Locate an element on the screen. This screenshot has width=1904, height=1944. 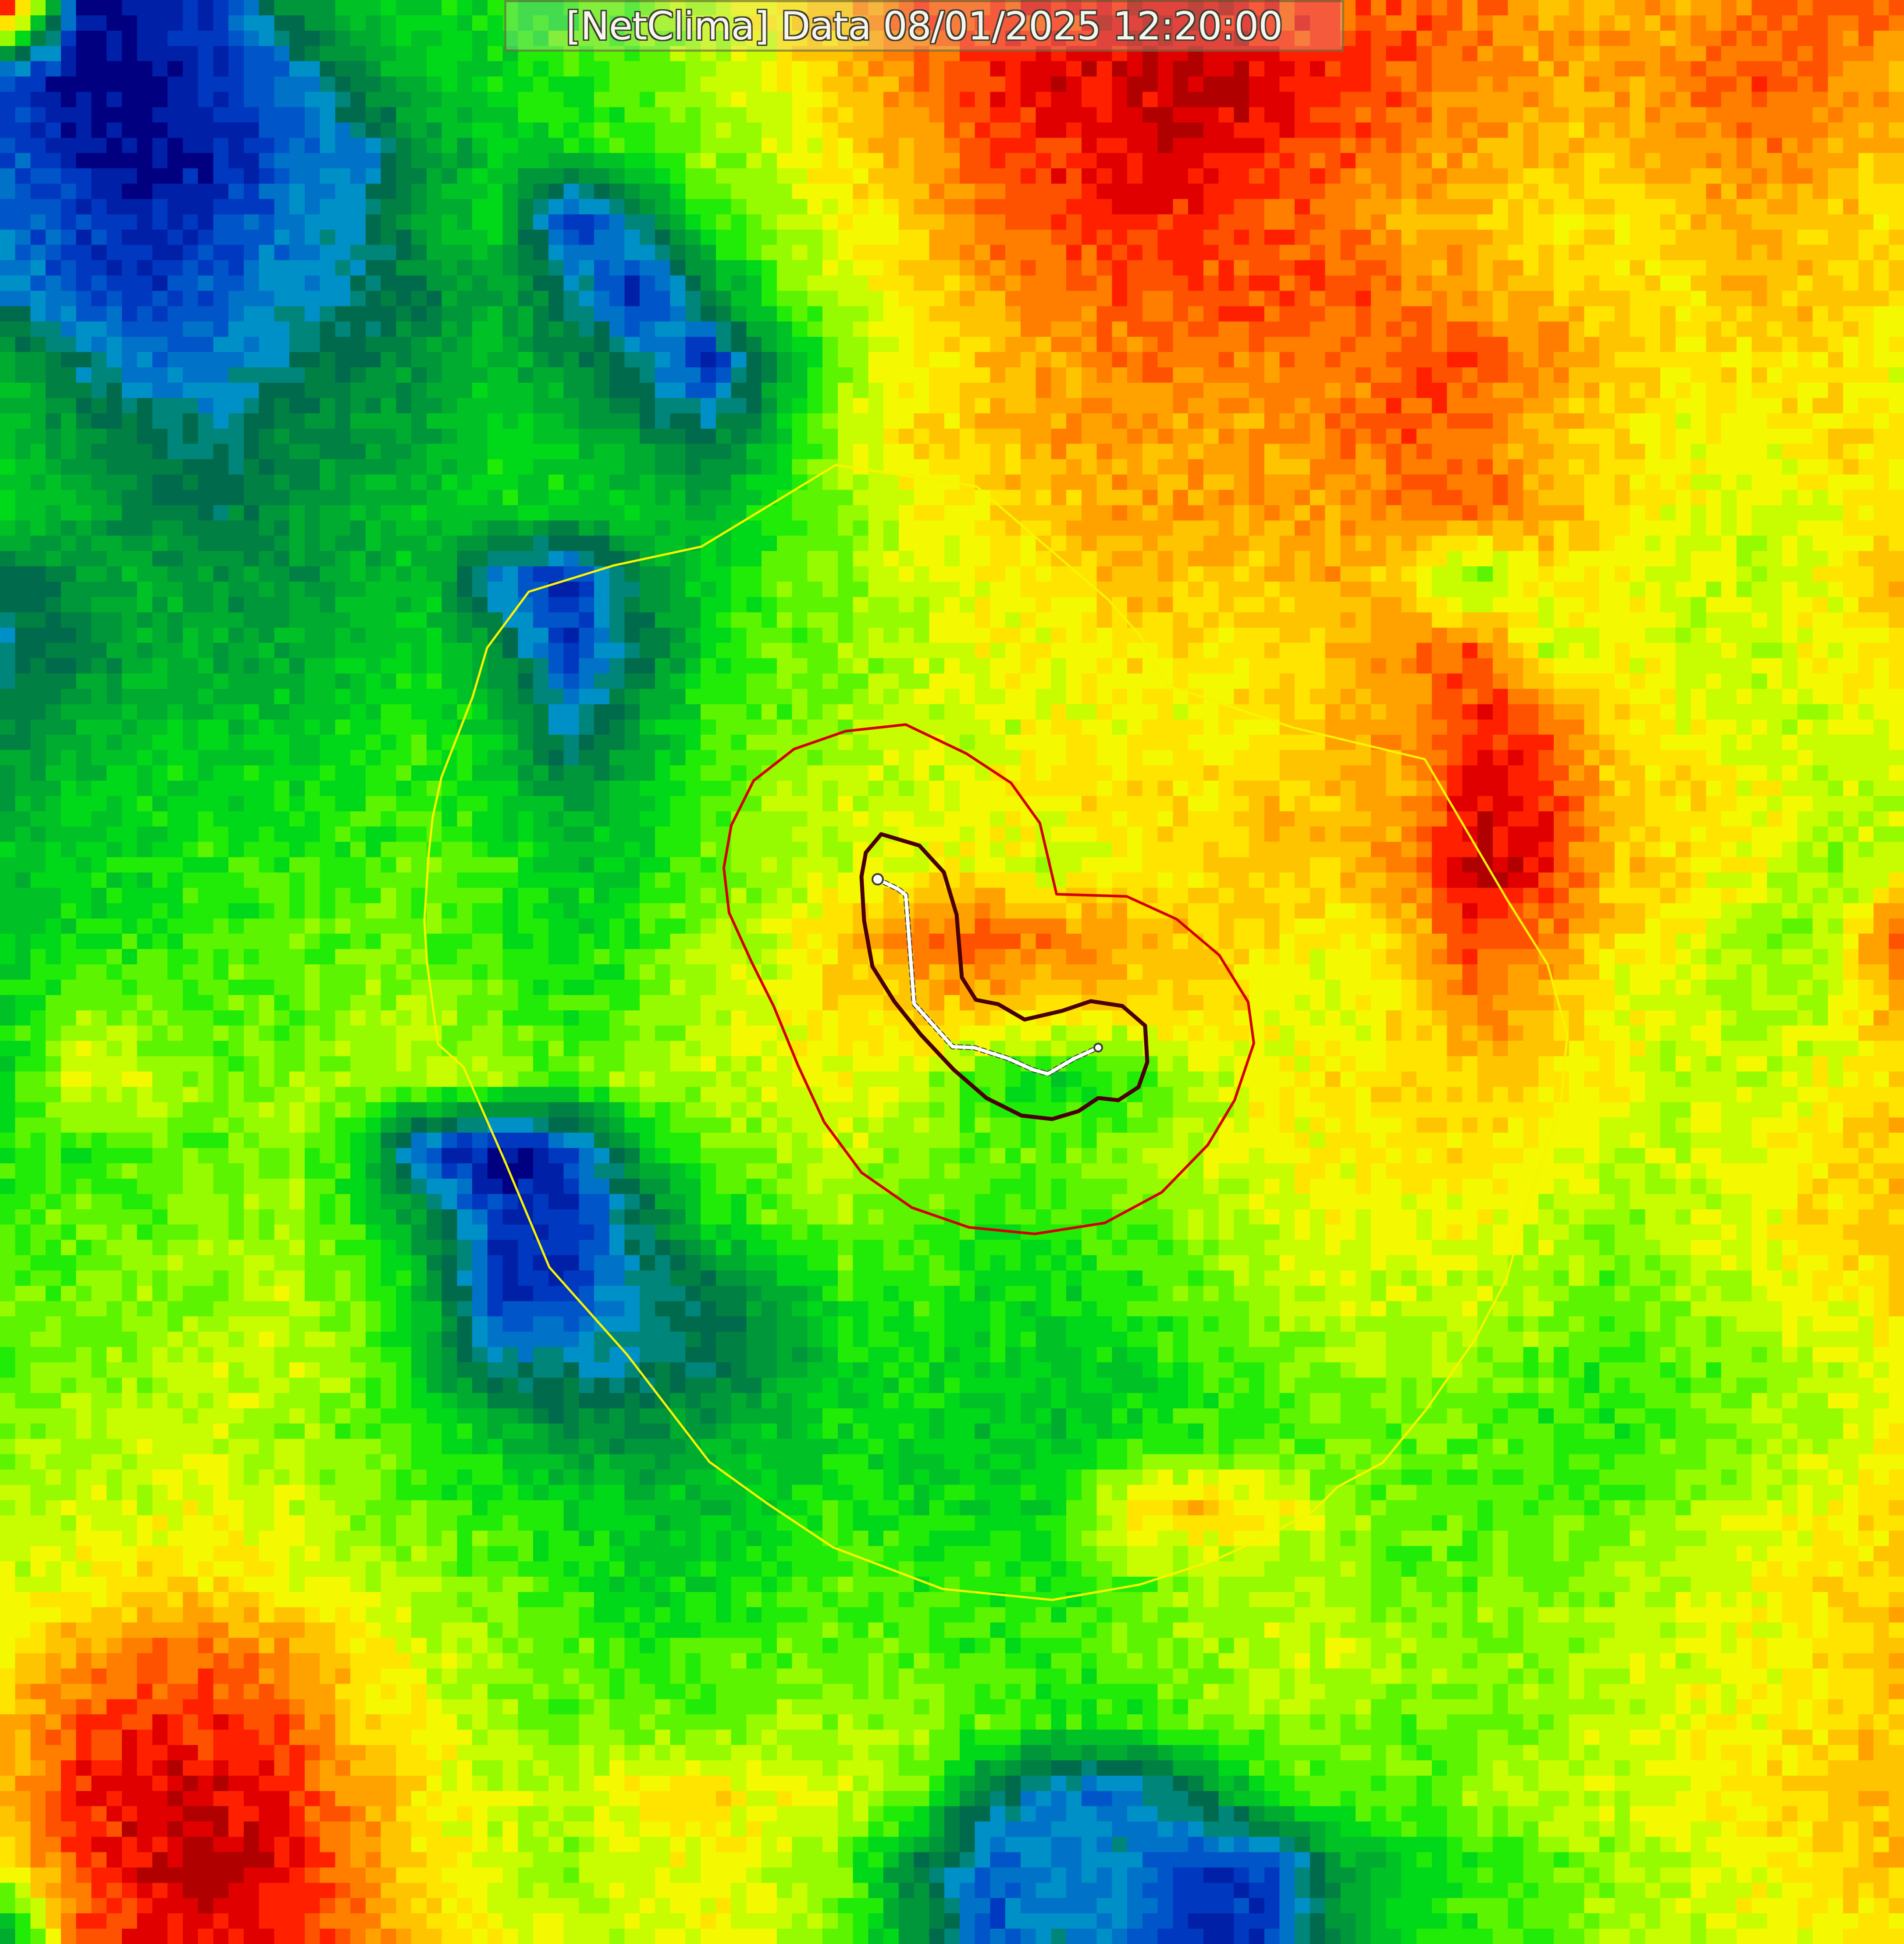
title-bar: [NetClima] Data 08/01/2025 12:20:00 is located at coordinates (924, 26).